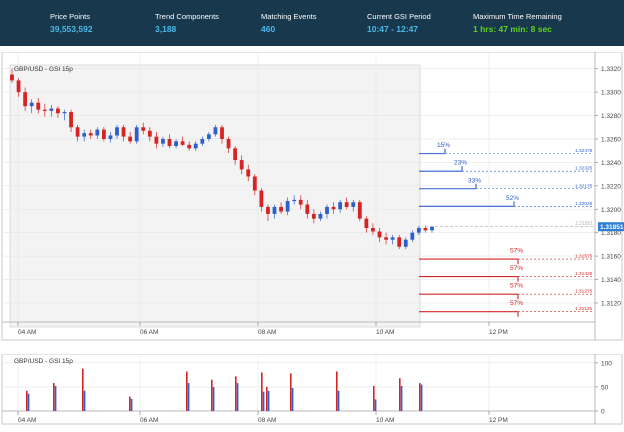  What do you see at coordinates (584, 224) in the screenshot?
I see `current-price-ghost-label: 1.31851` at bounding box center [584, 224].